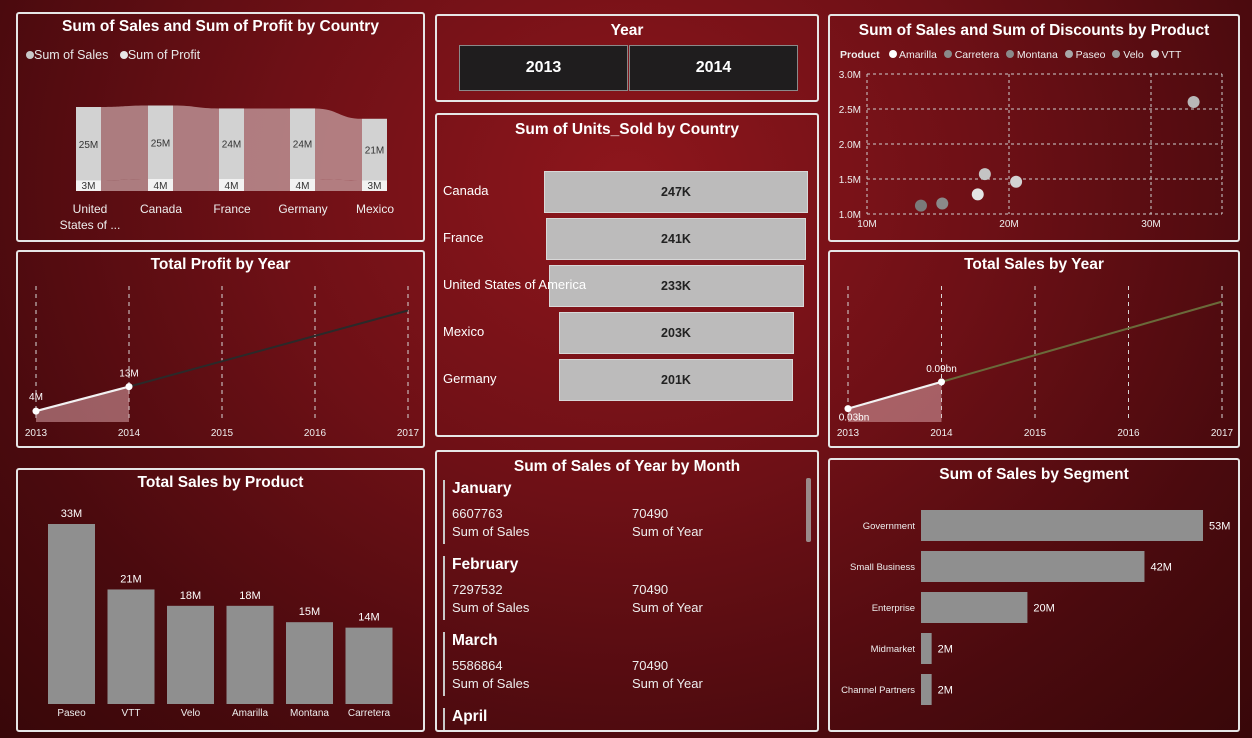 This screenshot has width=1252, height=738. I want to click on segment-label: Government, so click(889, 526).